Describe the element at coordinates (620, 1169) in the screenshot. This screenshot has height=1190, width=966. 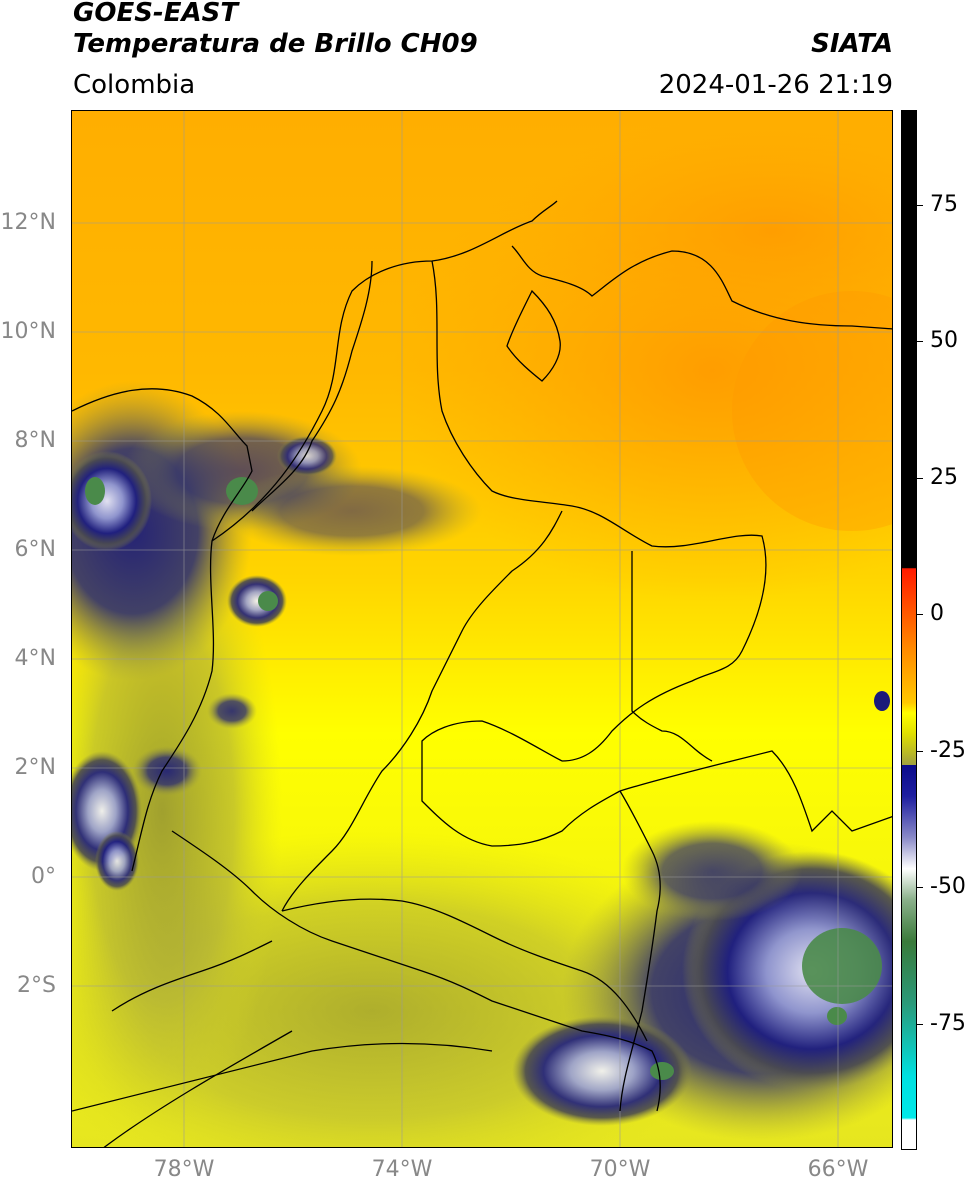
I see `lon-label-70W: 70°W` at that location.